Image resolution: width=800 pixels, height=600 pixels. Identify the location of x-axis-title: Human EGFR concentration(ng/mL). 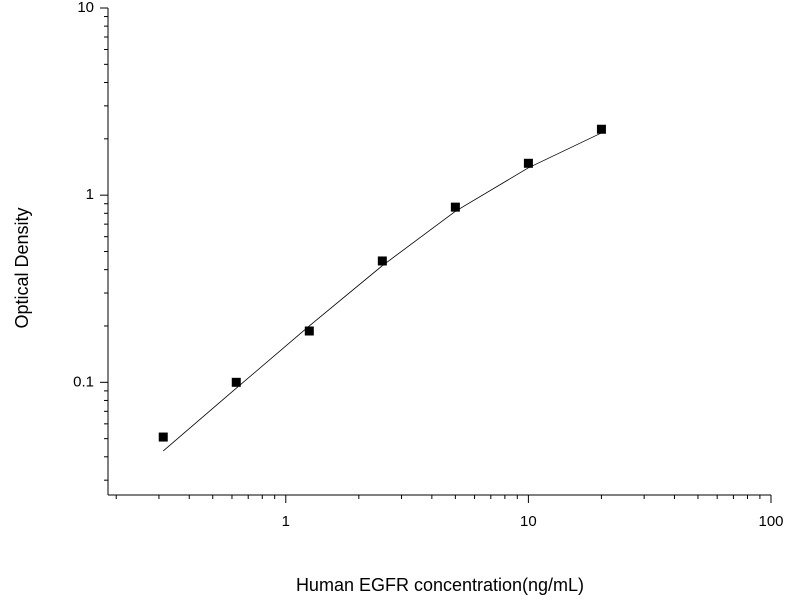
(440, 585).